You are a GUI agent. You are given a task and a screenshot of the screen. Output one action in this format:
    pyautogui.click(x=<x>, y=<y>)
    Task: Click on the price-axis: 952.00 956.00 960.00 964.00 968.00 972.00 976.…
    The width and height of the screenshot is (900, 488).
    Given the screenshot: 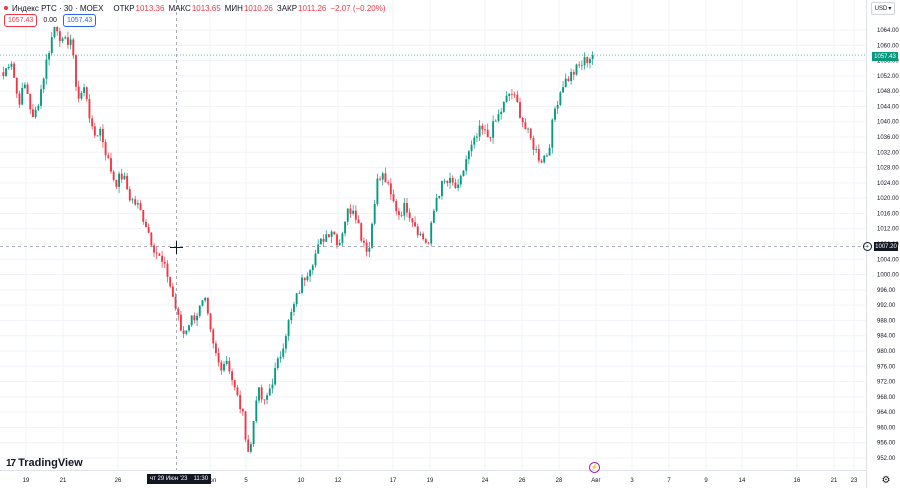 What is the action you would take?
    pyautogui.click(x=888, y=245)
    